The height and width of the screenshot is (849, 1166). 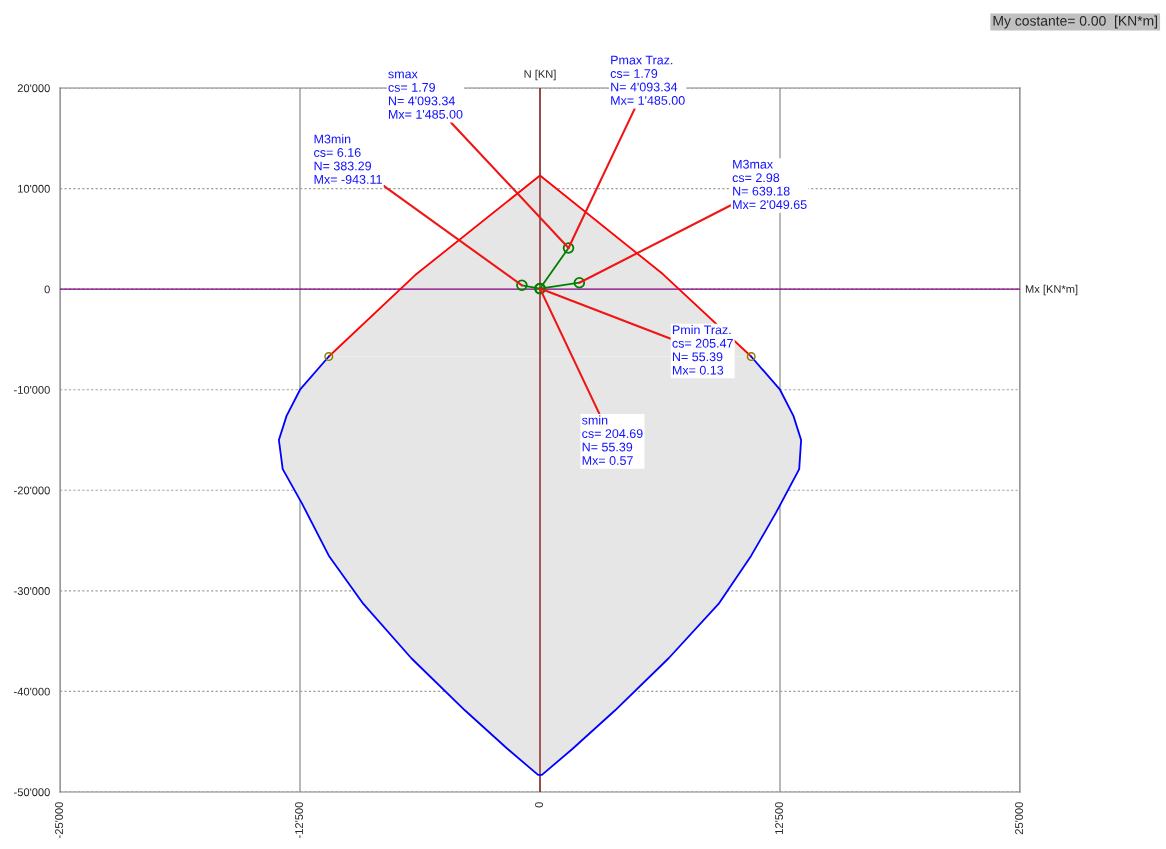 I want to click on y-tick-label: -20'000, so click(x=32, y=490).